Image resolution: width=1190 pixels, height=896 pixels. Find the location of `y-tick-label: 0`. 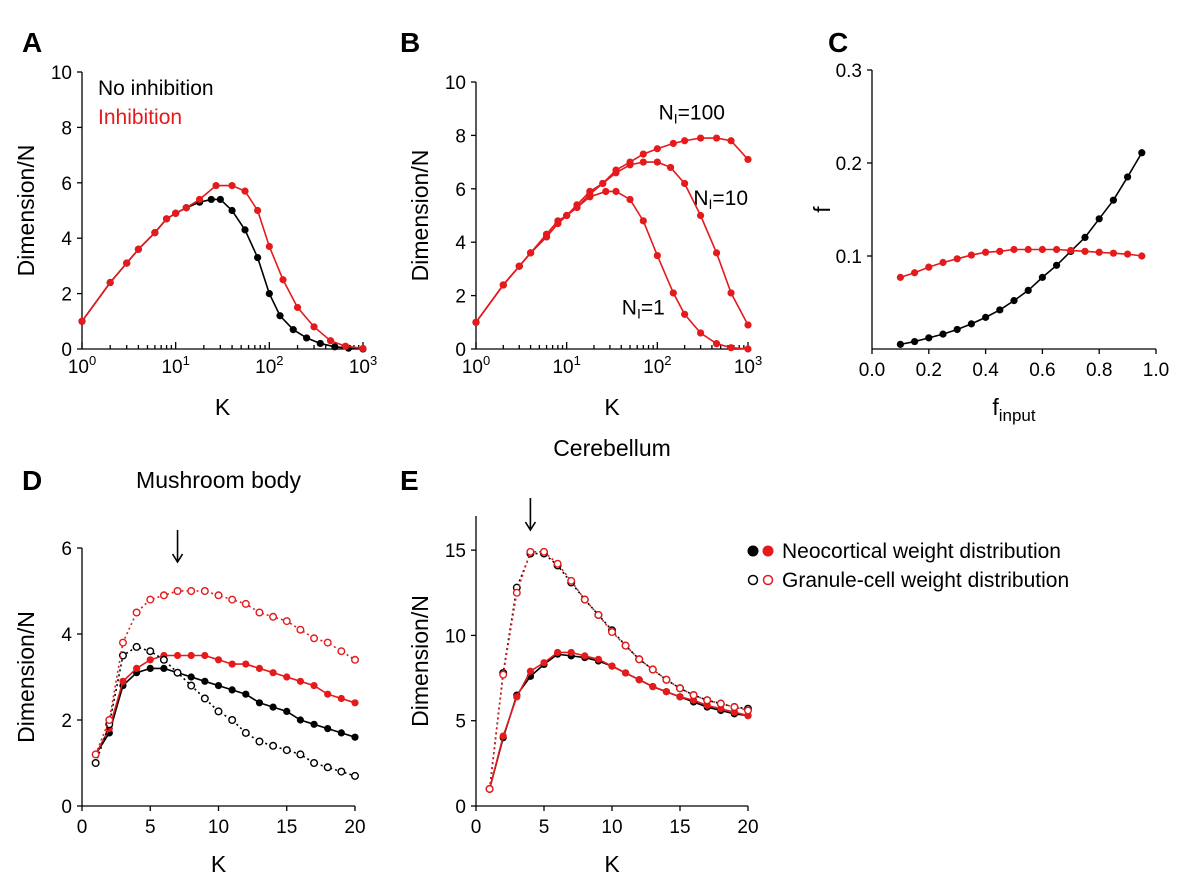

y-tick-label: 0 is located at coordinates (460, 807).